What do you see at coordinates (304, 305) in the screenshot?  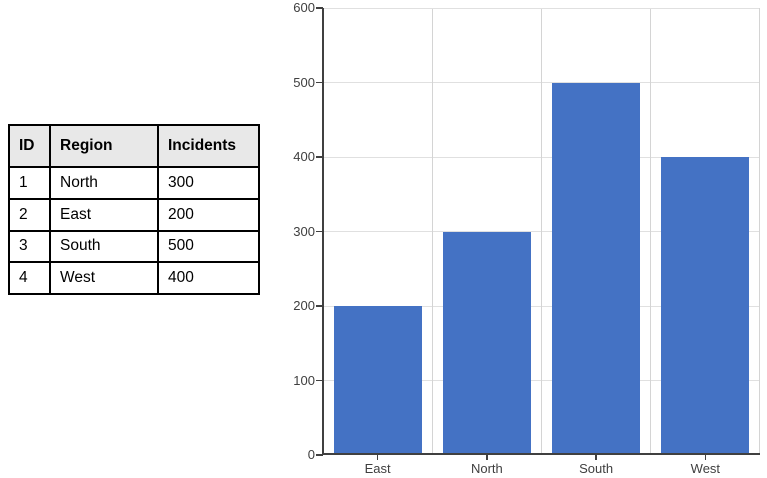 I see `y-axis-tick-label: 200` at bounding box center [304, 305].